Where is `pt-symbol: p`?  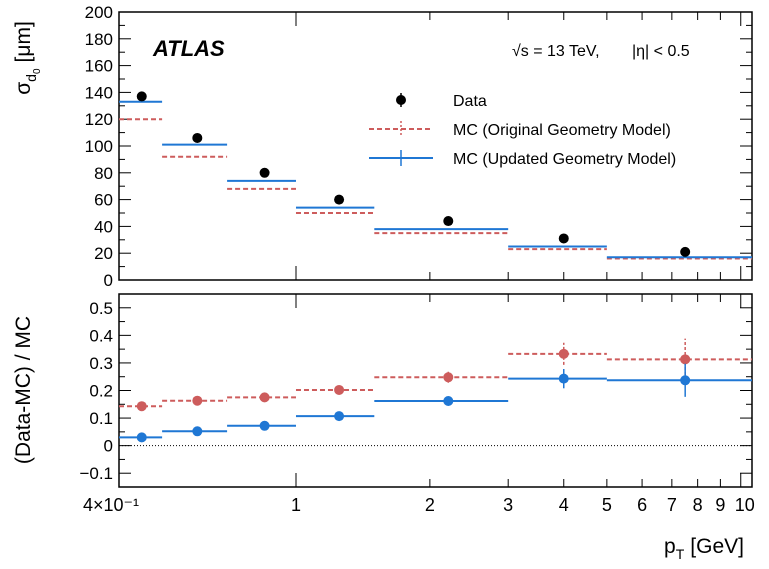 pt-symbol: p is located at coordinates (670, 546).